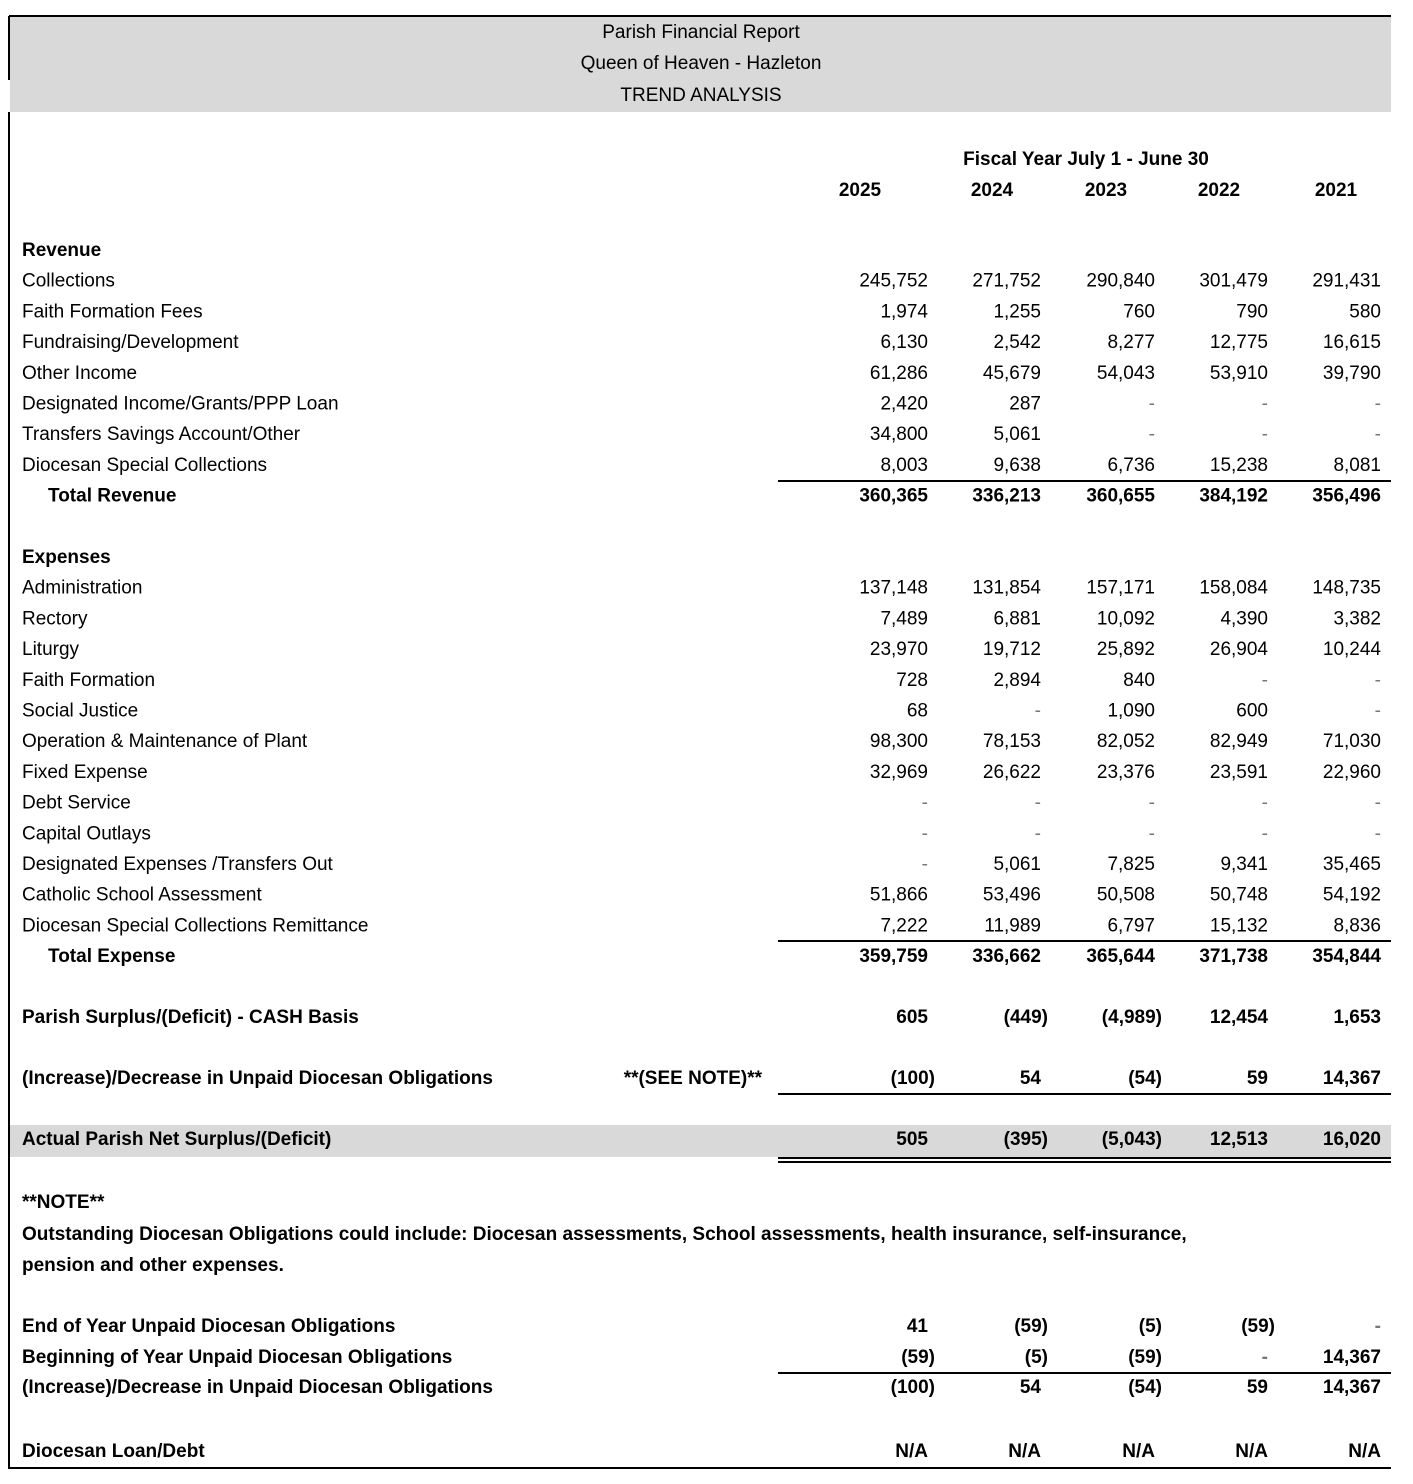  What do you see at coordinates (165, 741) in the screenshot?
I see `row-label: Operation & Maintenance of Plant` at bounding box center [165, 741].